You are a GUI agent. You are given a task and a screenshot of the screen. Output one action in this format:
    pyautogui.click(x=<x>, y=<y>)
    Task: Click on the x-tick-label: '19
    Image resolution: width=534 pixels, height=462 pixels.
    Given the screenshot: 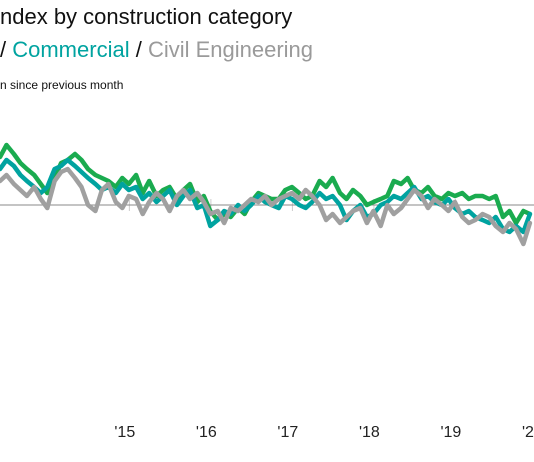 What is the action you would take?
    pyautogui.click(x=450, y=432)
    